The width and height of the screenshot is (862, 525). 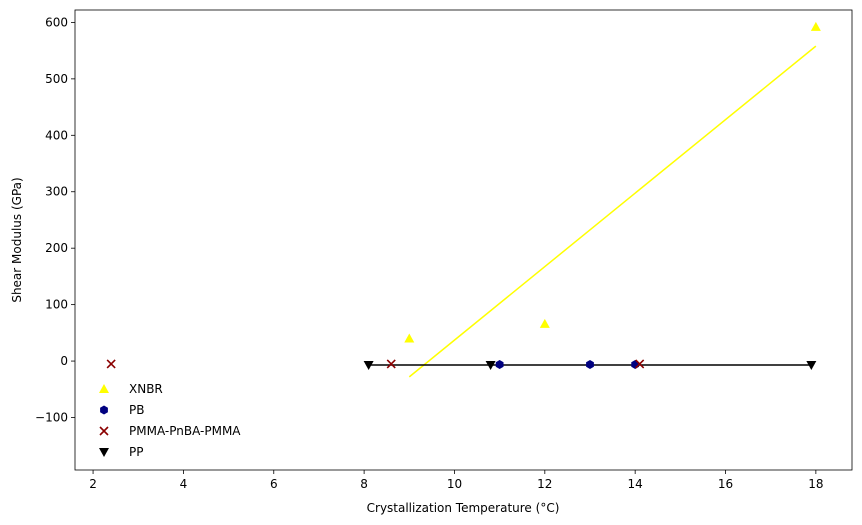 I want to click on x-axis: 2 4 6 8 10 12 14 16 18, so click(x=456, y=480).